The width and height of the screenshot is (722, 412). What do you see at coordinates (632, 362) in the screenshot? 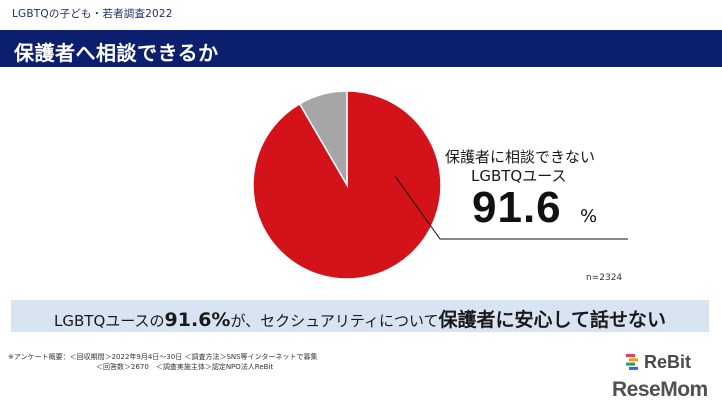
I see `rebit-mark-icon` at bounding box center [632, 362].